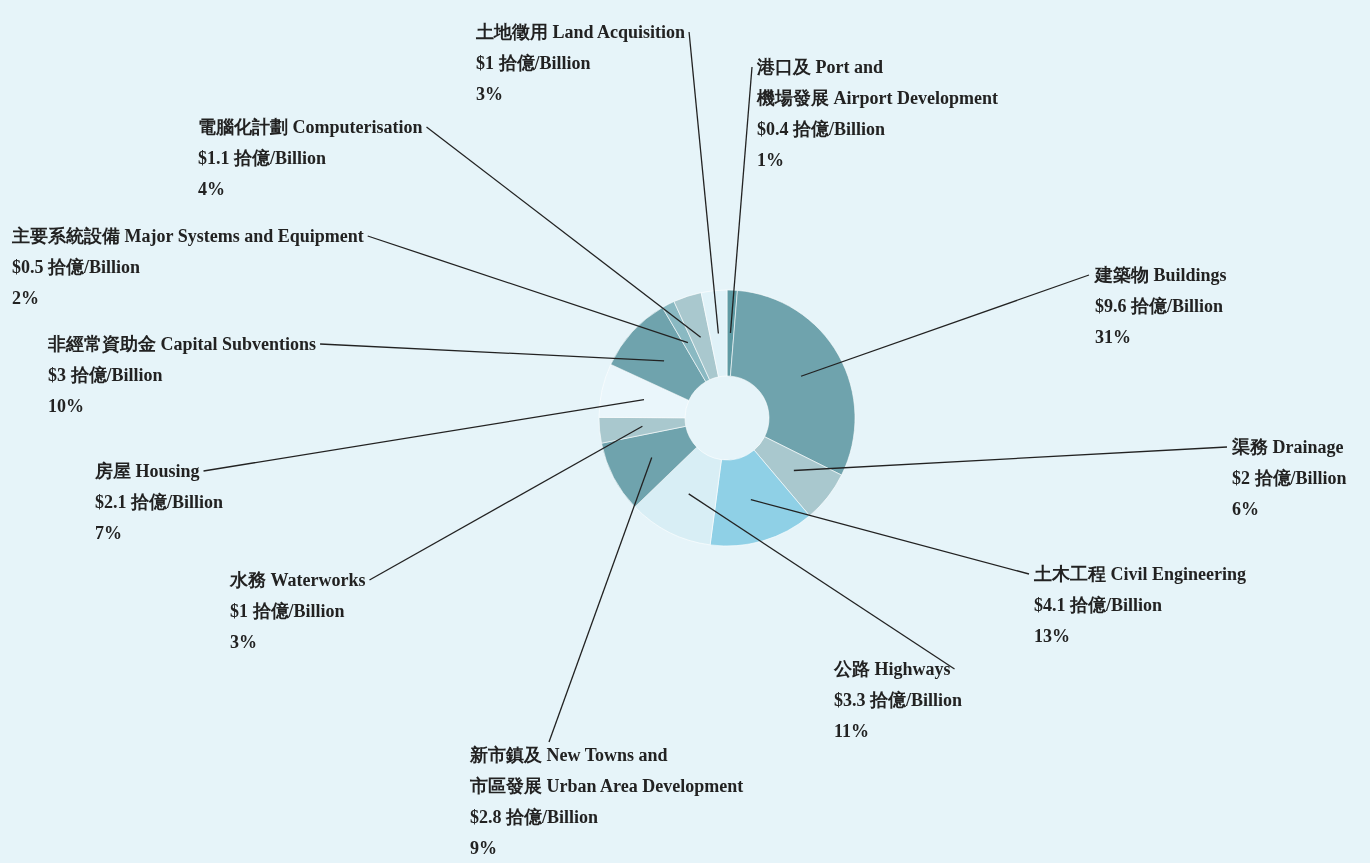 This screenshot has height=863, width=1370. Describe the element at coordinates (1160, 275) in the screenshot. I see `slice-label: 建築物 Buildings` at that location.